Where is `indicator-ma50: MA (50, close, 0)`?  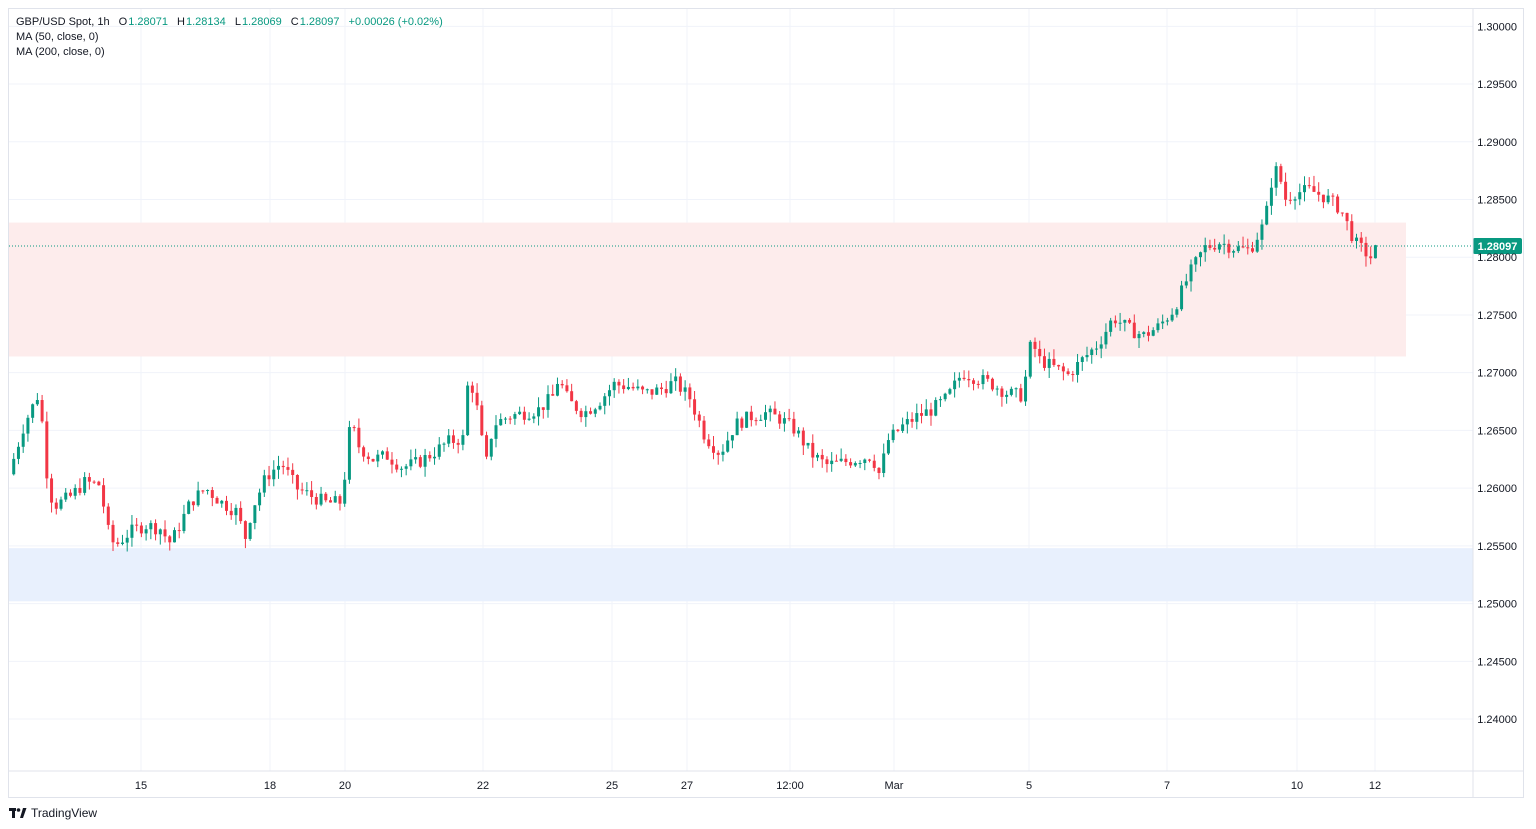 indicator-ma50: MA (50, close, 0) is located at coordinates (57, 37).